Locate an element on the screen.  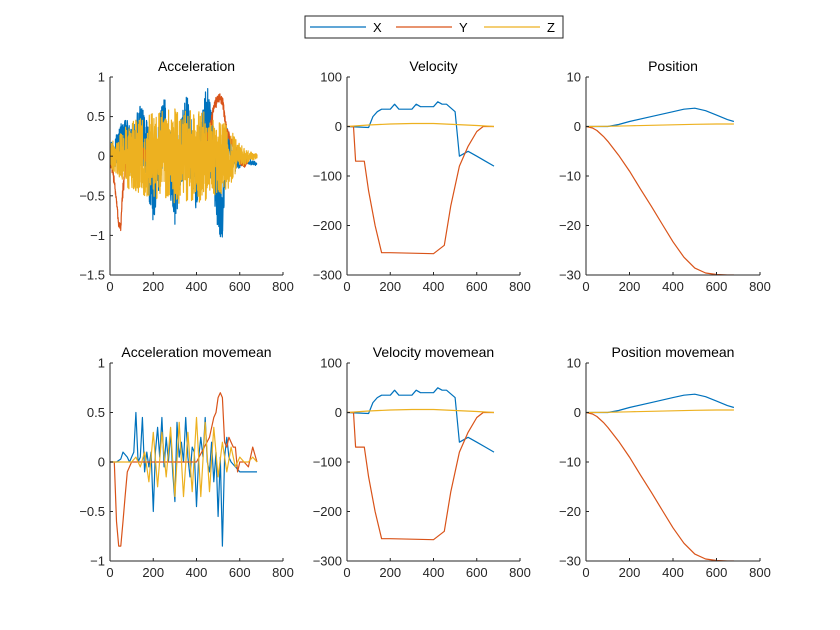
subplot-title: Acceleration movemean is located at coordinates (196, 352).